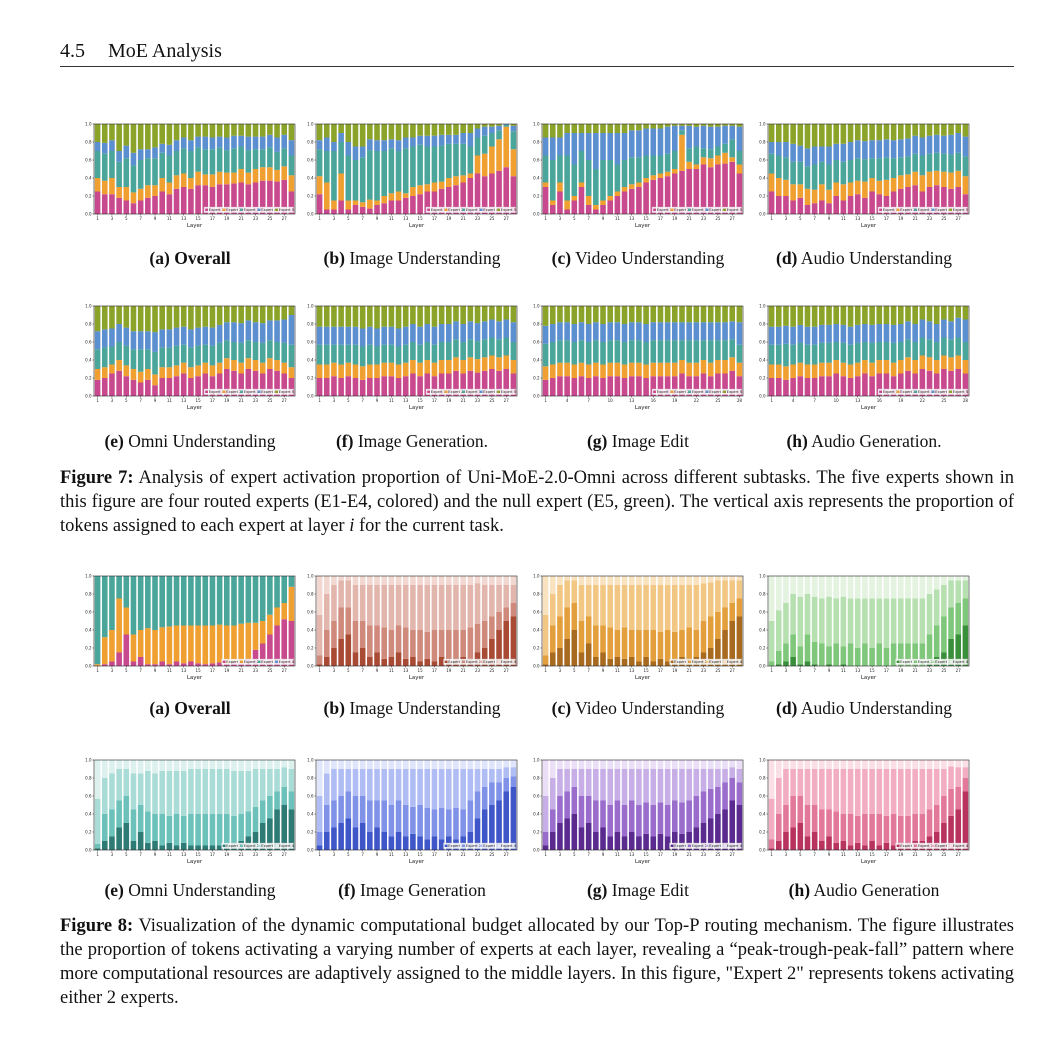 This screenshot has width=1046, height=1038. I want to click on x-tick-label: 25, so click(492, 670).